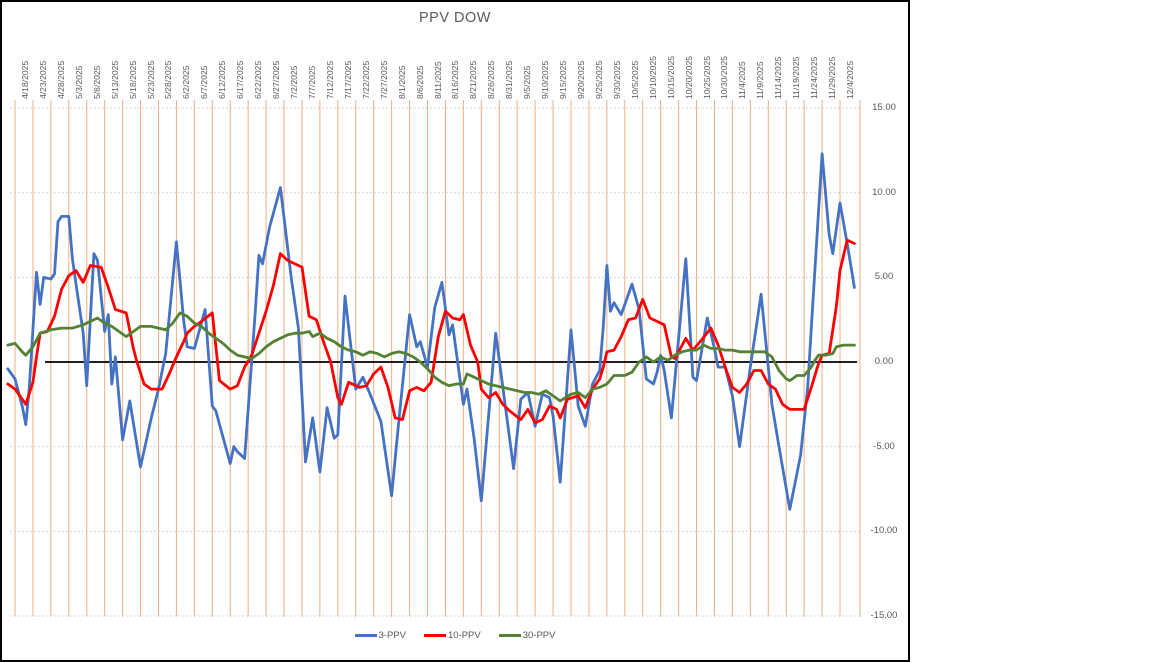 The image size is (1152, 662). Describe the element at coordinates (884, 108) in the screenshot. I see `y-axis-label: 15.00` at that location.